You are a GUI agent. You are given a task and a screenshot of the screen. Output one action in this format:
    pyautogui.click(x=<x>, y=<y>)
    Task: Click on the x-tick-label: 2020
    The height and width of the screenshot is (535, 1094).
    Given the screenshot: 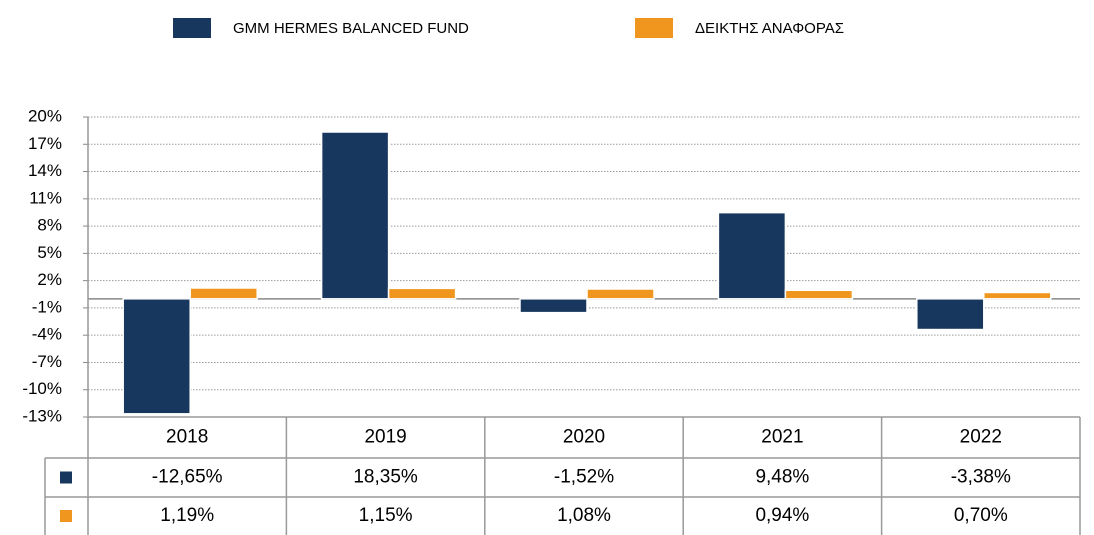 What is the action you would take?
    pyautogui.click(x=584, y=437)
    